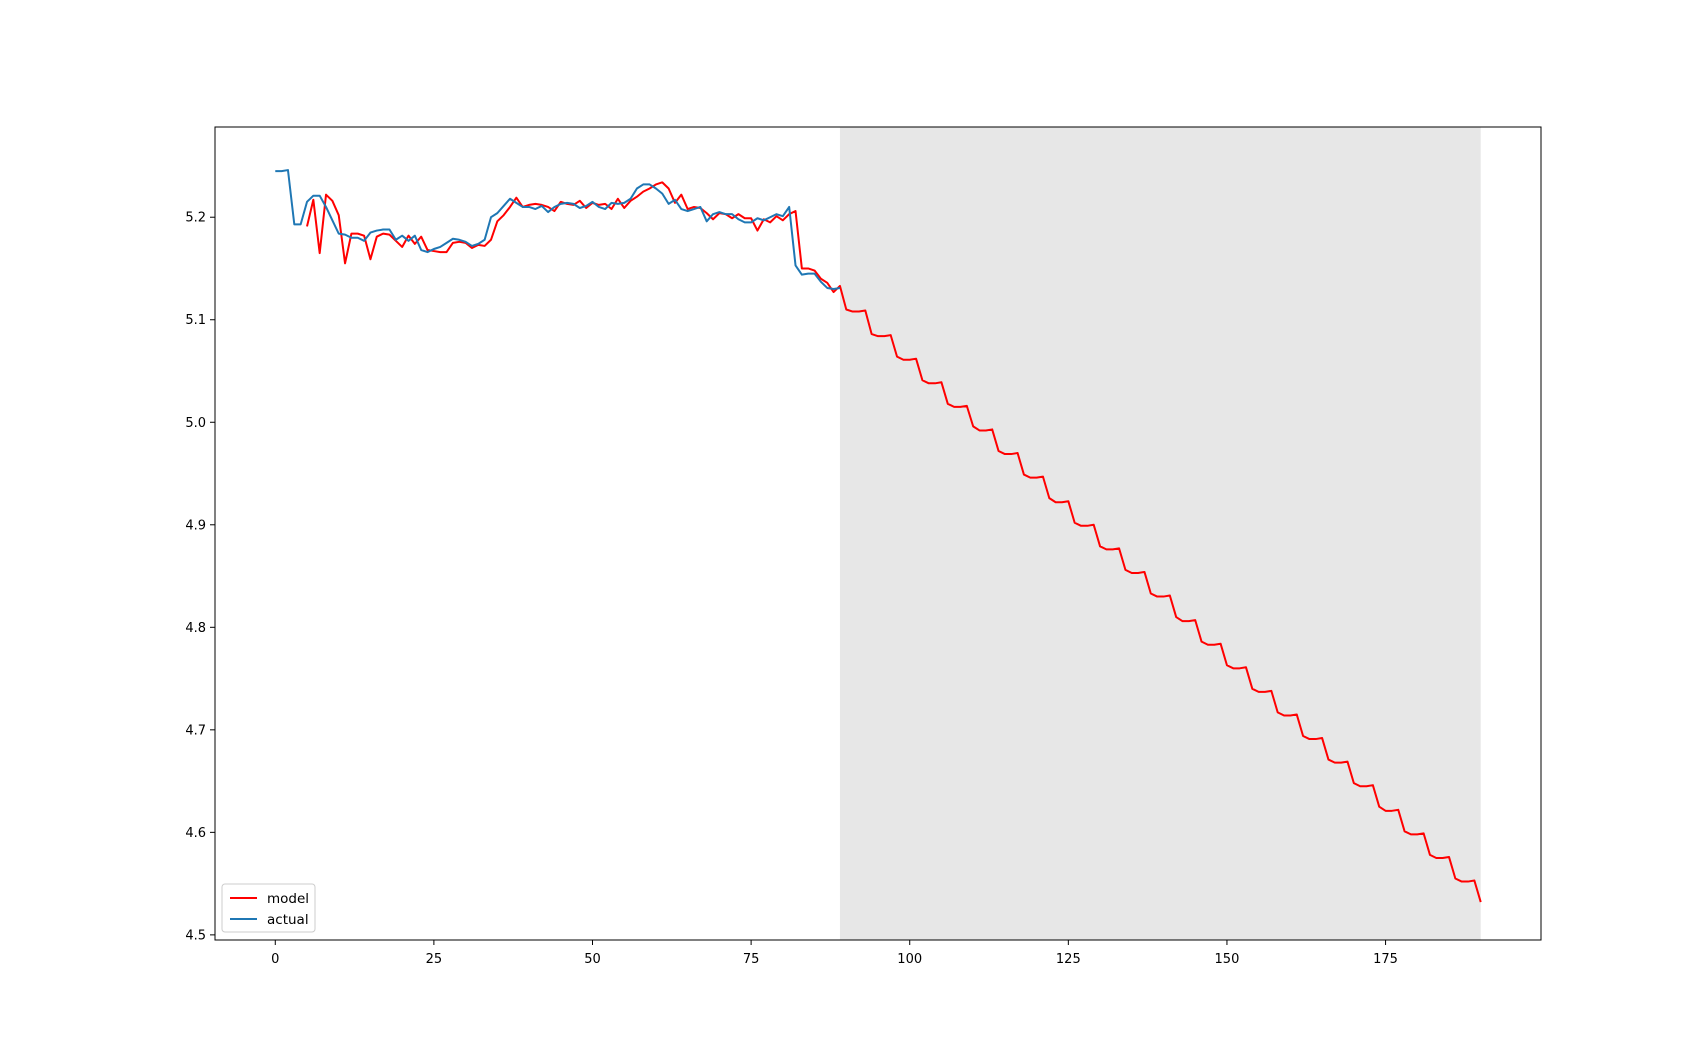  Describe the element at coordinates (195, 730) in the screenshot. I see `y-tick-label: 4.7` at that location.